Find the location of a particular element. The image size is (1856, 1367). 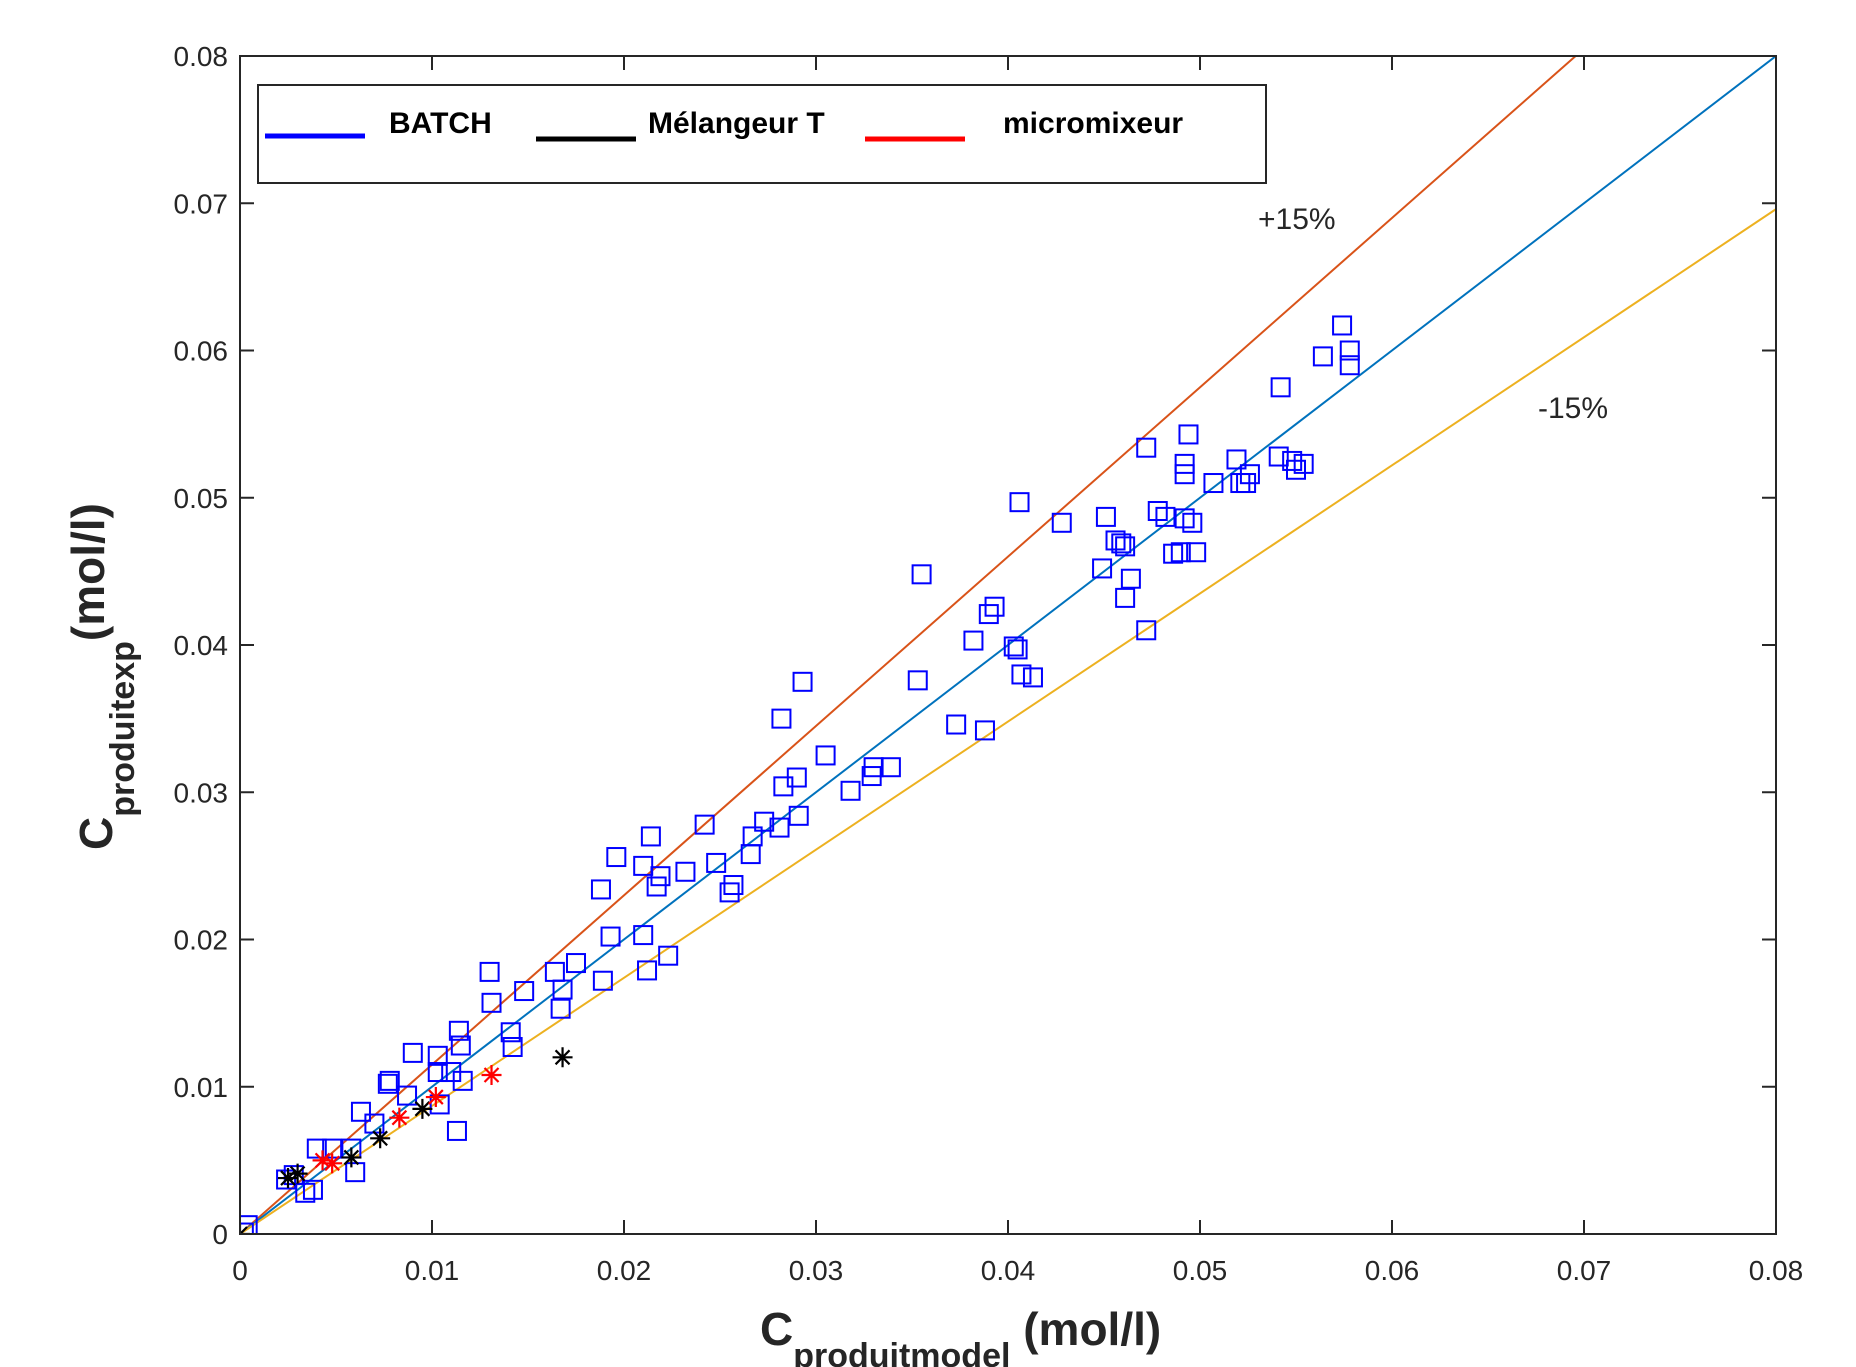

y-tick-label: 0.06 is located at coordinates (201, 351).